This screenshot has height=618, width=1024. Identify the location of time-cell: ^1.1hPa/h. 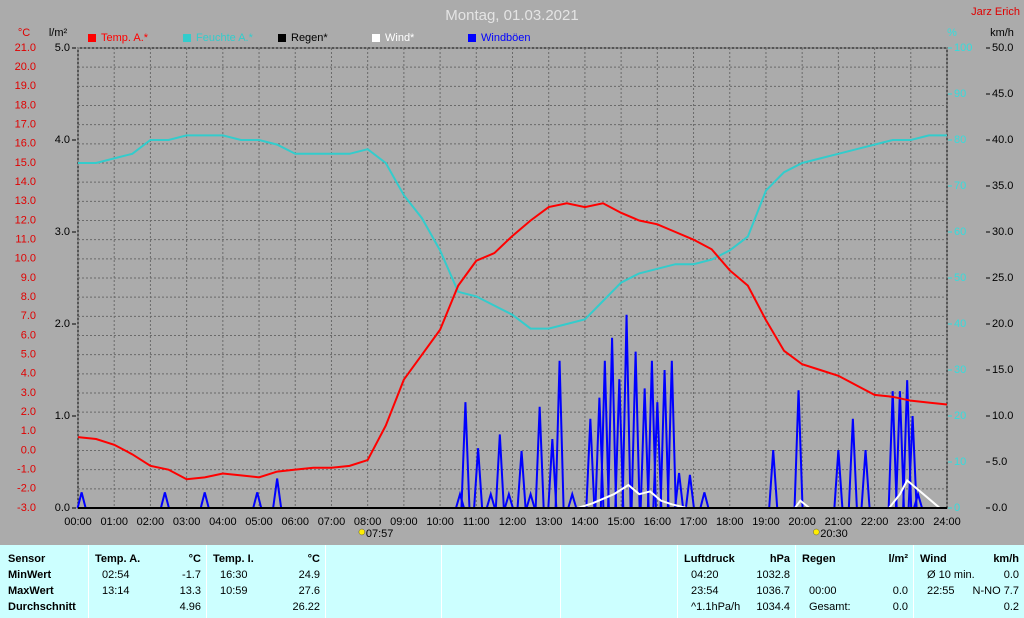
(716, 607).